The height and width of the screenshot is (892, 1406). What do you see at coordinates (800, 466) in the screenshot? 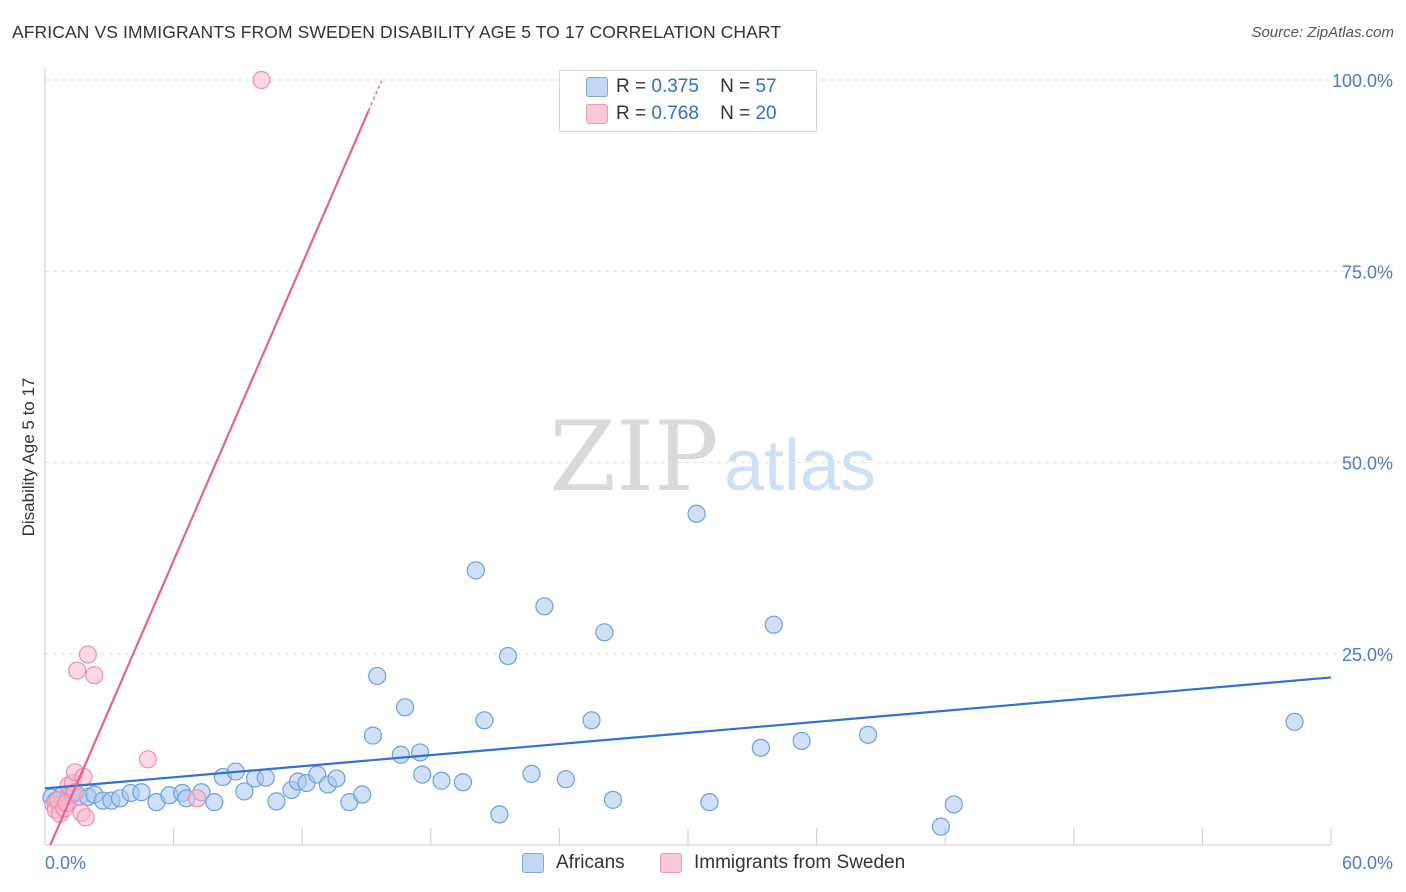
I see `watermark-atlas: atlas` at bounding box center [800, 466].